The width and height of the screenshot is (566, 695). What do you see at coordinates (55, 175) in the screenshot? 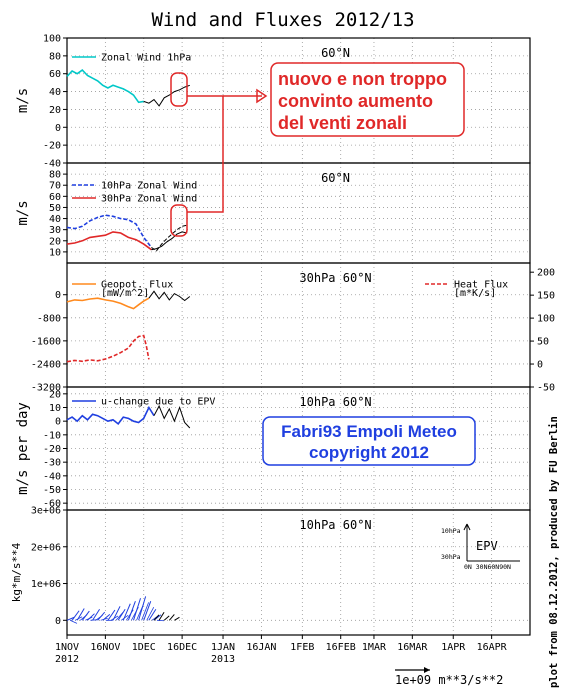
I see `y-tick-label: 80` at bounding box center [55, 175].